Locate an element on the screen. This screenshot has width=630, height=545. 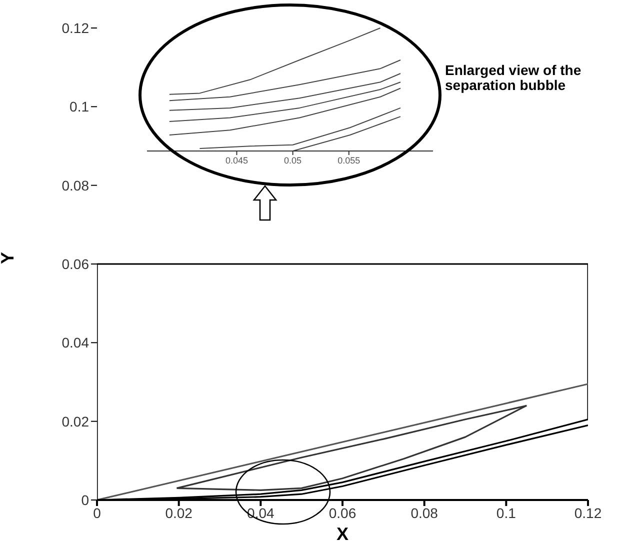
y-axis-title: Y is located at coordinates (9, 258).